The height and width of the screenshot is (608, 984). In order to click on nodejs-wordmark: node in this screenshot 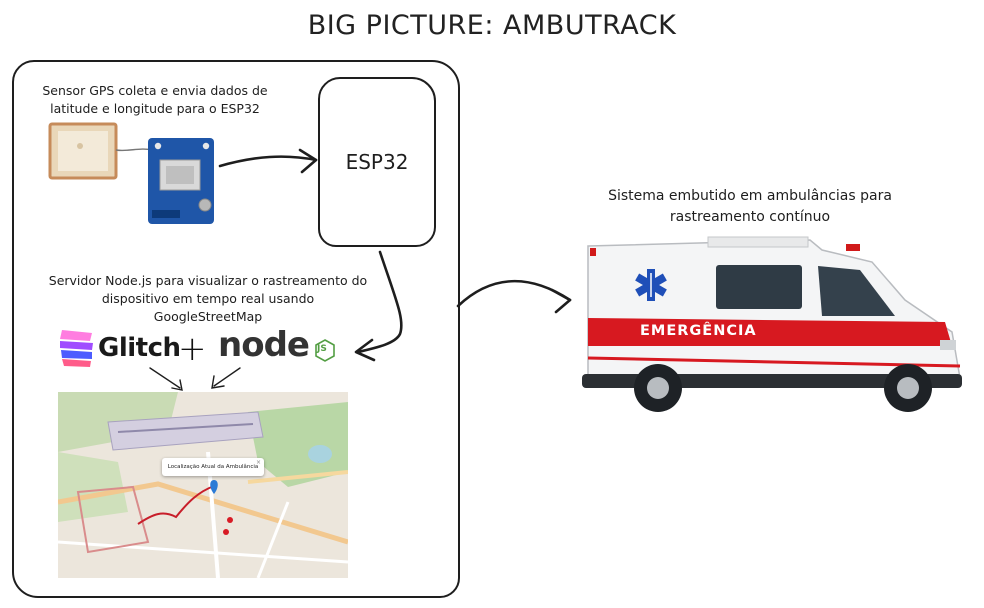, I will do `click(264, 345)`.